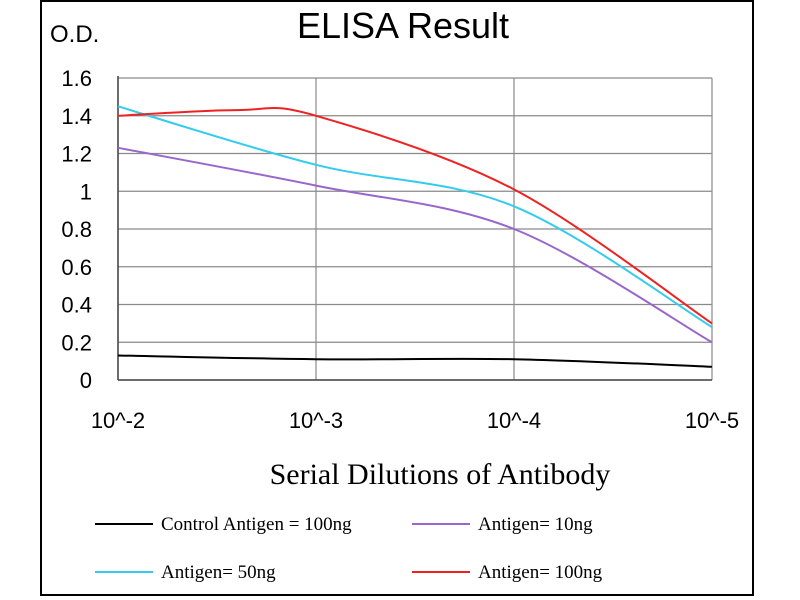 The width and height of the screenshot is (800, 600). Describe the element at coordinates (535, 524) in the screenshot. I see `legend-label: Antigen= 10ng` at that location.